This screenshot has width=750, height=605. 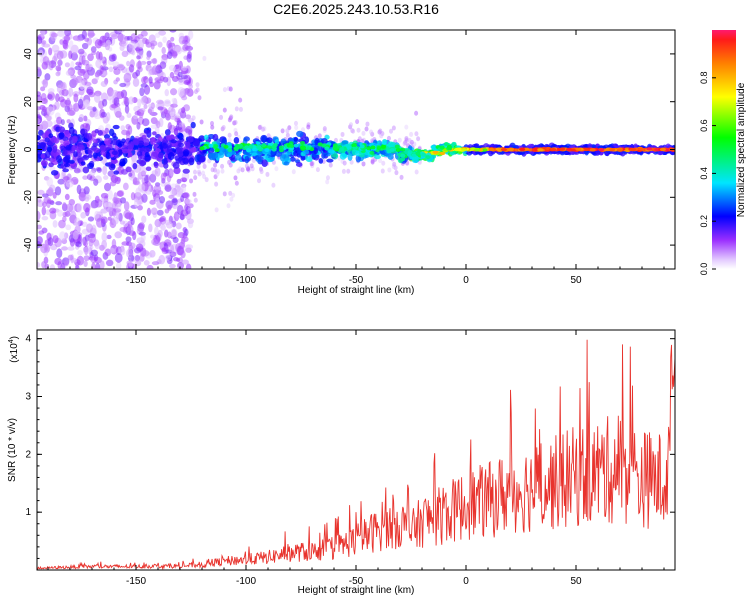 What do you see at coordinates (246, 280) in the screenshot?
I see `spectrogram-x-tick-label: -100` at bounding box center [246, 280].